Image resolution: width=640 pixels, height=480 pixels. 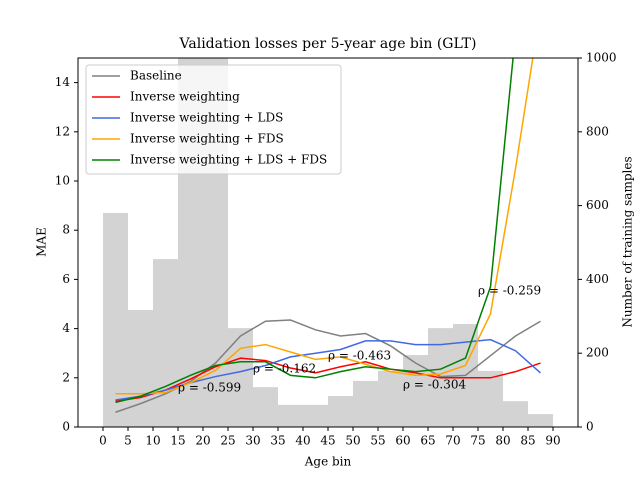 I want to click on y2-axis-label: Number of training samples, so click(x=628, y=241).